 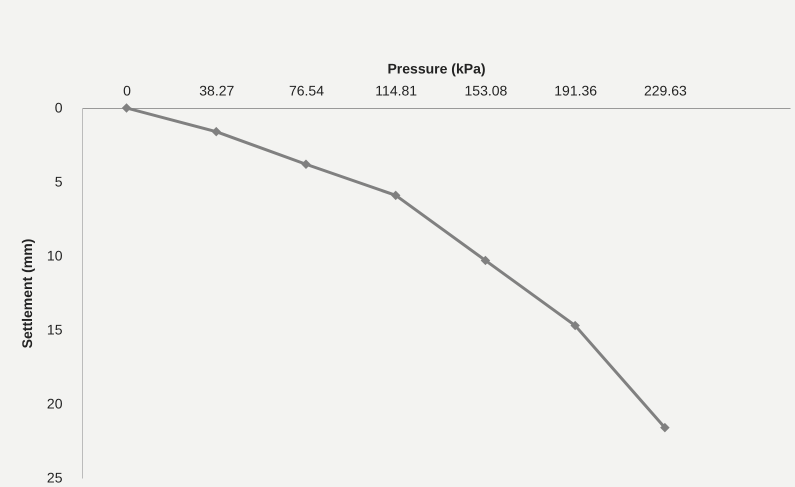 I want to click on y-tick-label: 25, so click(x=54, y=478).